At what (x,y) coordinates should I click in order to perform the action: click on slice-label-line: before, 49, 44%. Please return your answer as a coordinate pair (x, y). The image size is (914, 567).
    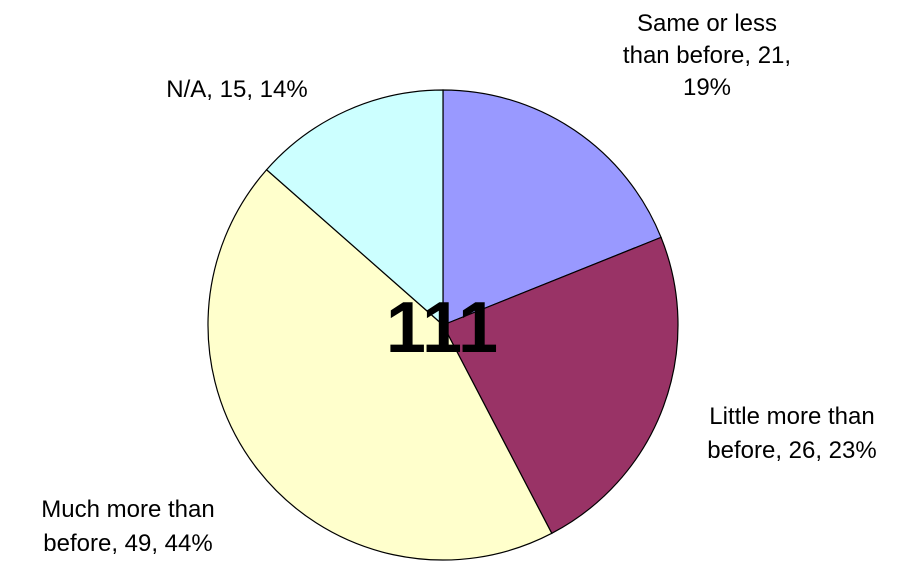
    Looking at the image, I should click on (127, 543).